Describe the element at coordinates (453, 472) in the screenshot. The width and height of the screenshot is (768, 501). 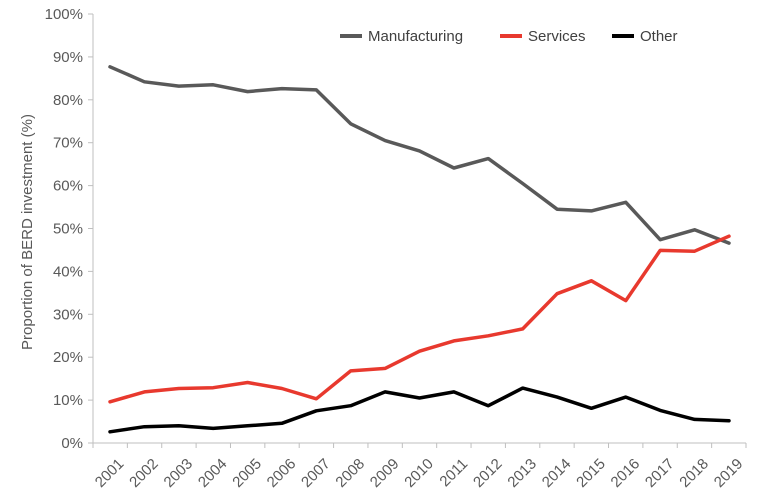
I see `x-tick-label: 2011` at that location.